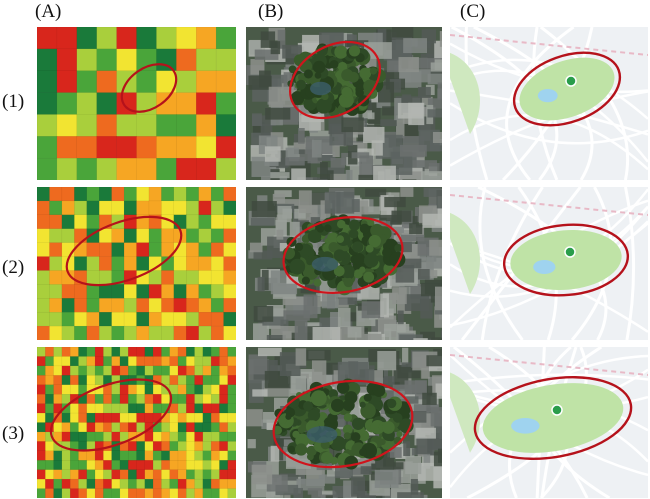 The width and height of the screenshot is (650, 499). Describe the element at coordinates (13, 267) in the screenshot. I see `row-label-2: (2)` at that location.